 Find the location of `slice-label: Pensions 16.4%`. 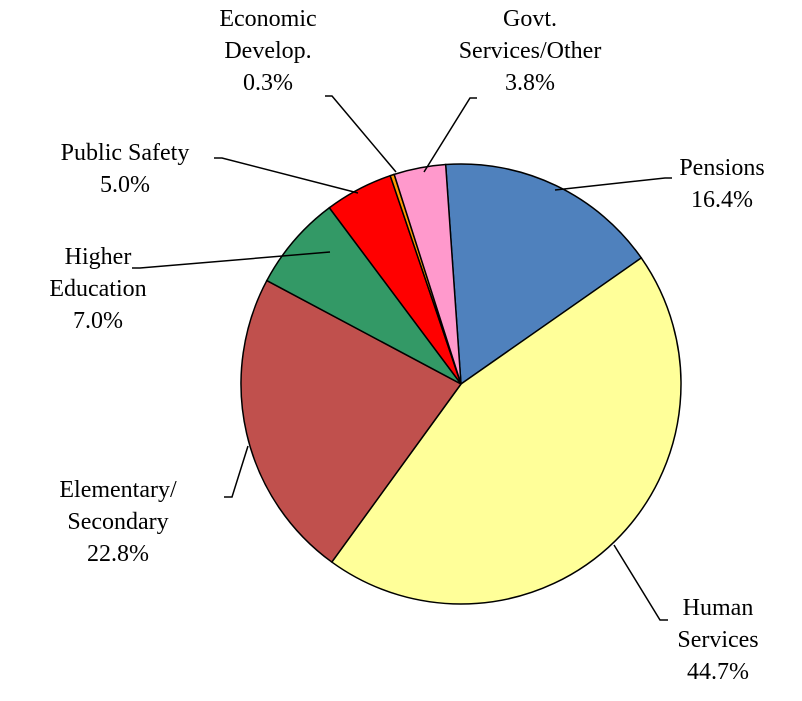

slice-label: Pensions 16.4% is located at coordinates (721, 184).